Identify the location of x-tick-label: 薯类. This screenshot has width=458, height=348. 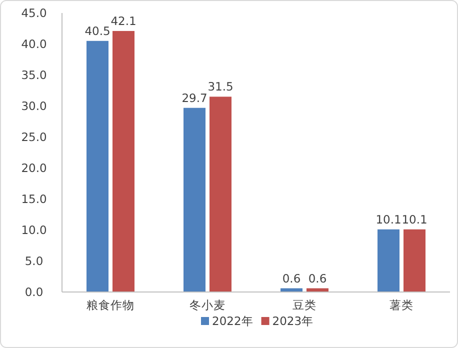
(402, 305).